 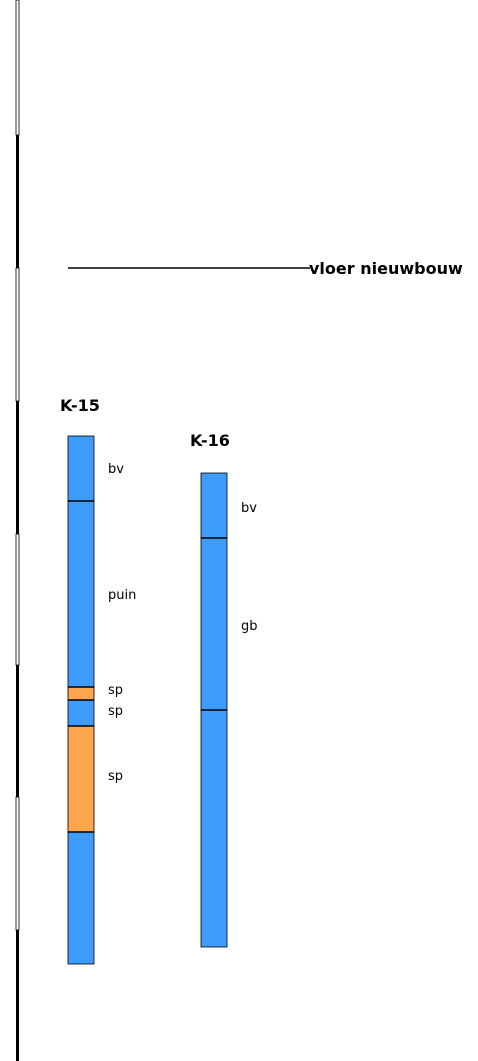 I want to click on borehole-k16: K-16 bv gb, so click(x=224, y=689).